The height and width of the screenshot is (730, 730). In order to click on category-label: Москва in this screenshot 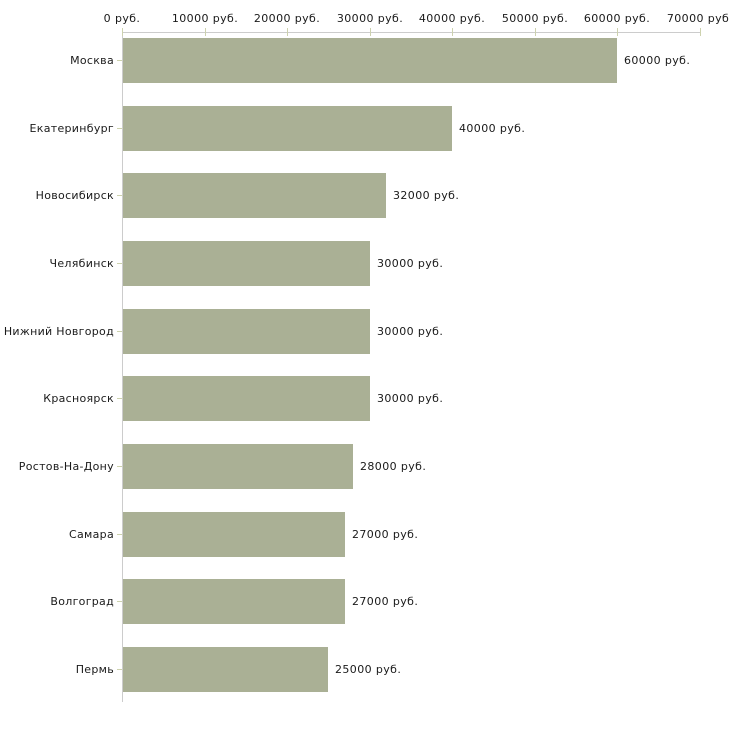, I will do `click(92, 60)`.